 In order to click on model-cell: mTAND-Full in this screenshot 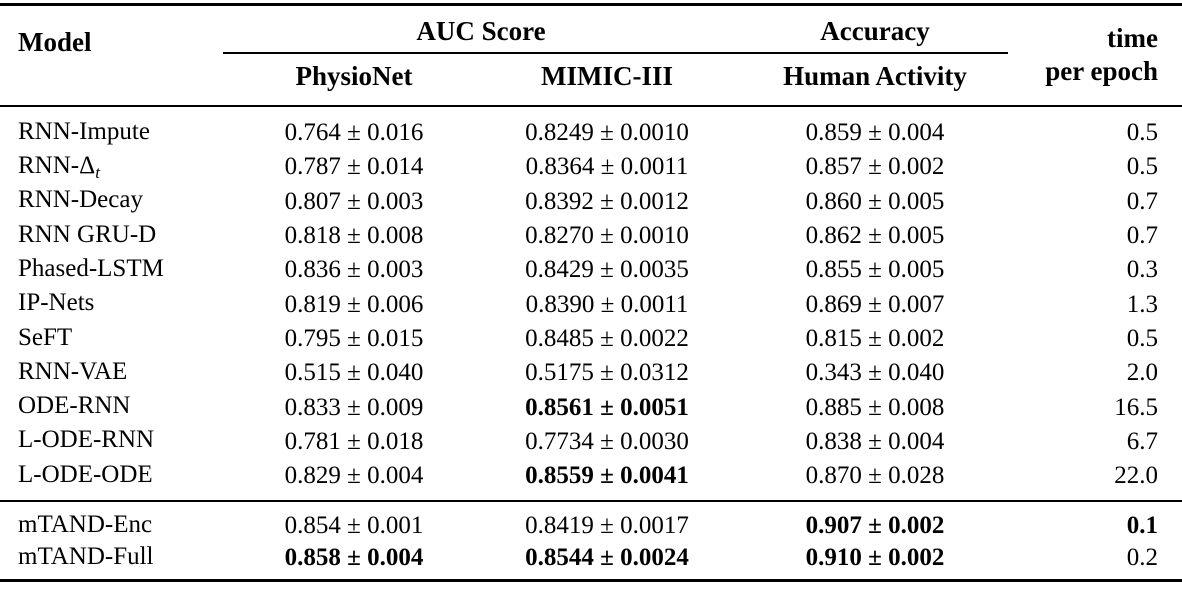, I will do `click(86, 556)`.